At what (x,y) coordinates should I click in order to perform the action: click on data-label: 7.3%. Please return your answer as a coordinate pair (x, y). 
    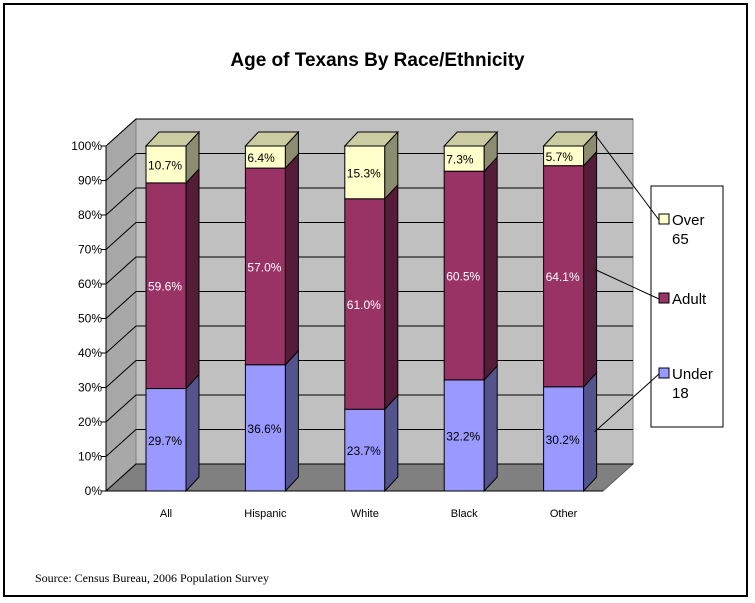
    Looking at the image, I should click on (460, 160).